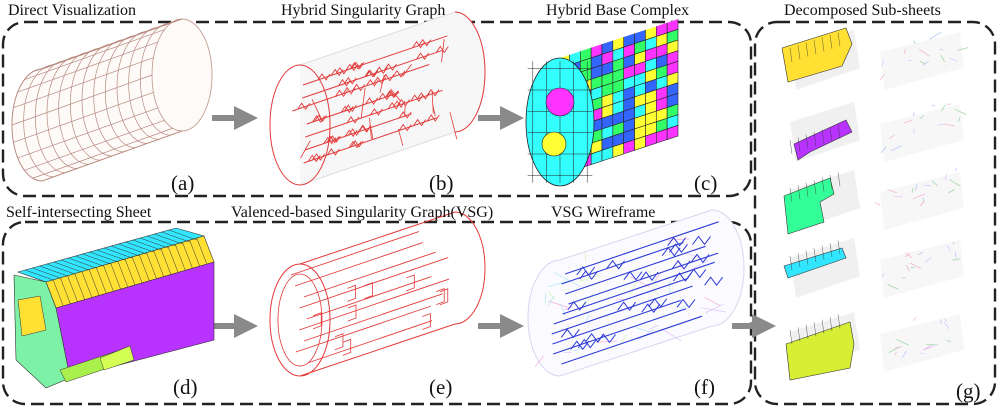  I want to click on panel-c-title: Hybrid Base Complex, so click(618, 10).